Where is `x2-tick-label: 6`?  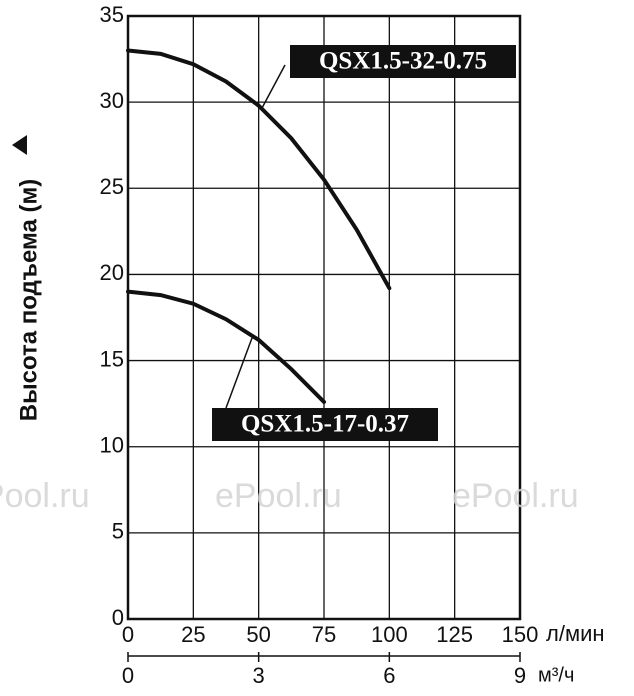
x2-tick-label: 6 is located at coordinates (389, 675).